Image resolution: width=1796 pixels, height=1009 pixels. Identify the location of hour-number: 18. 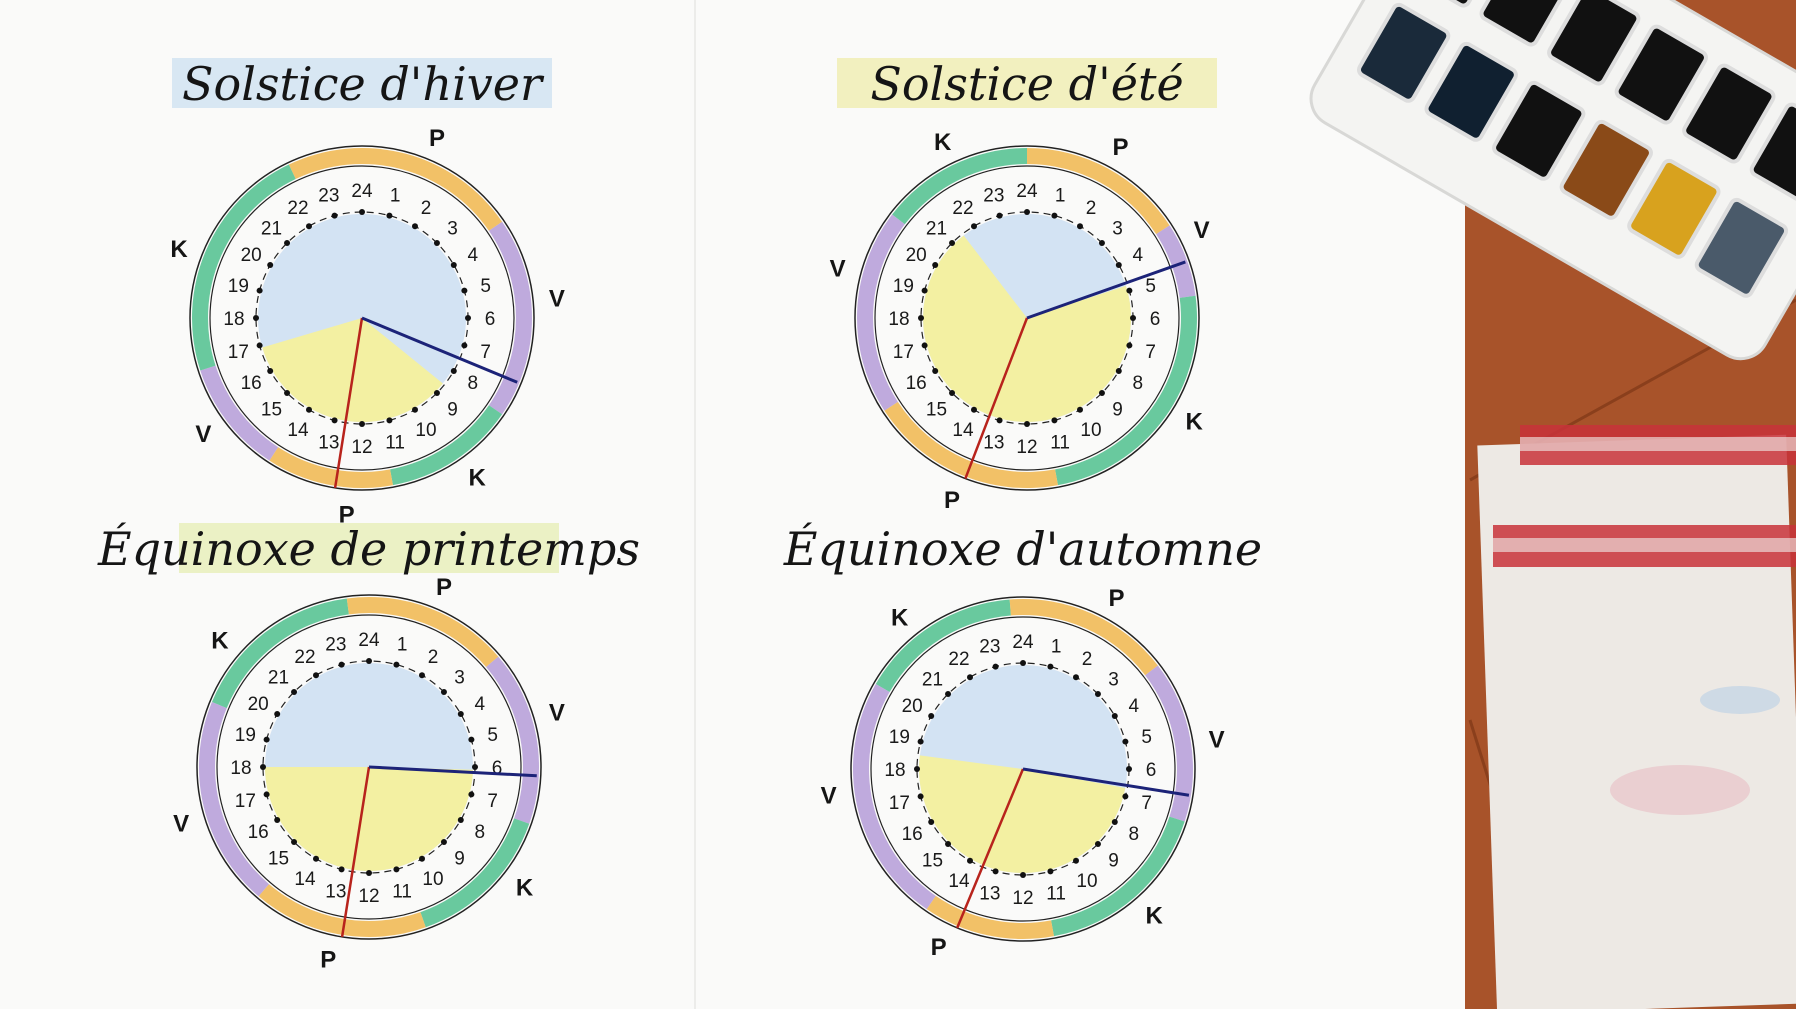
(898, 319).